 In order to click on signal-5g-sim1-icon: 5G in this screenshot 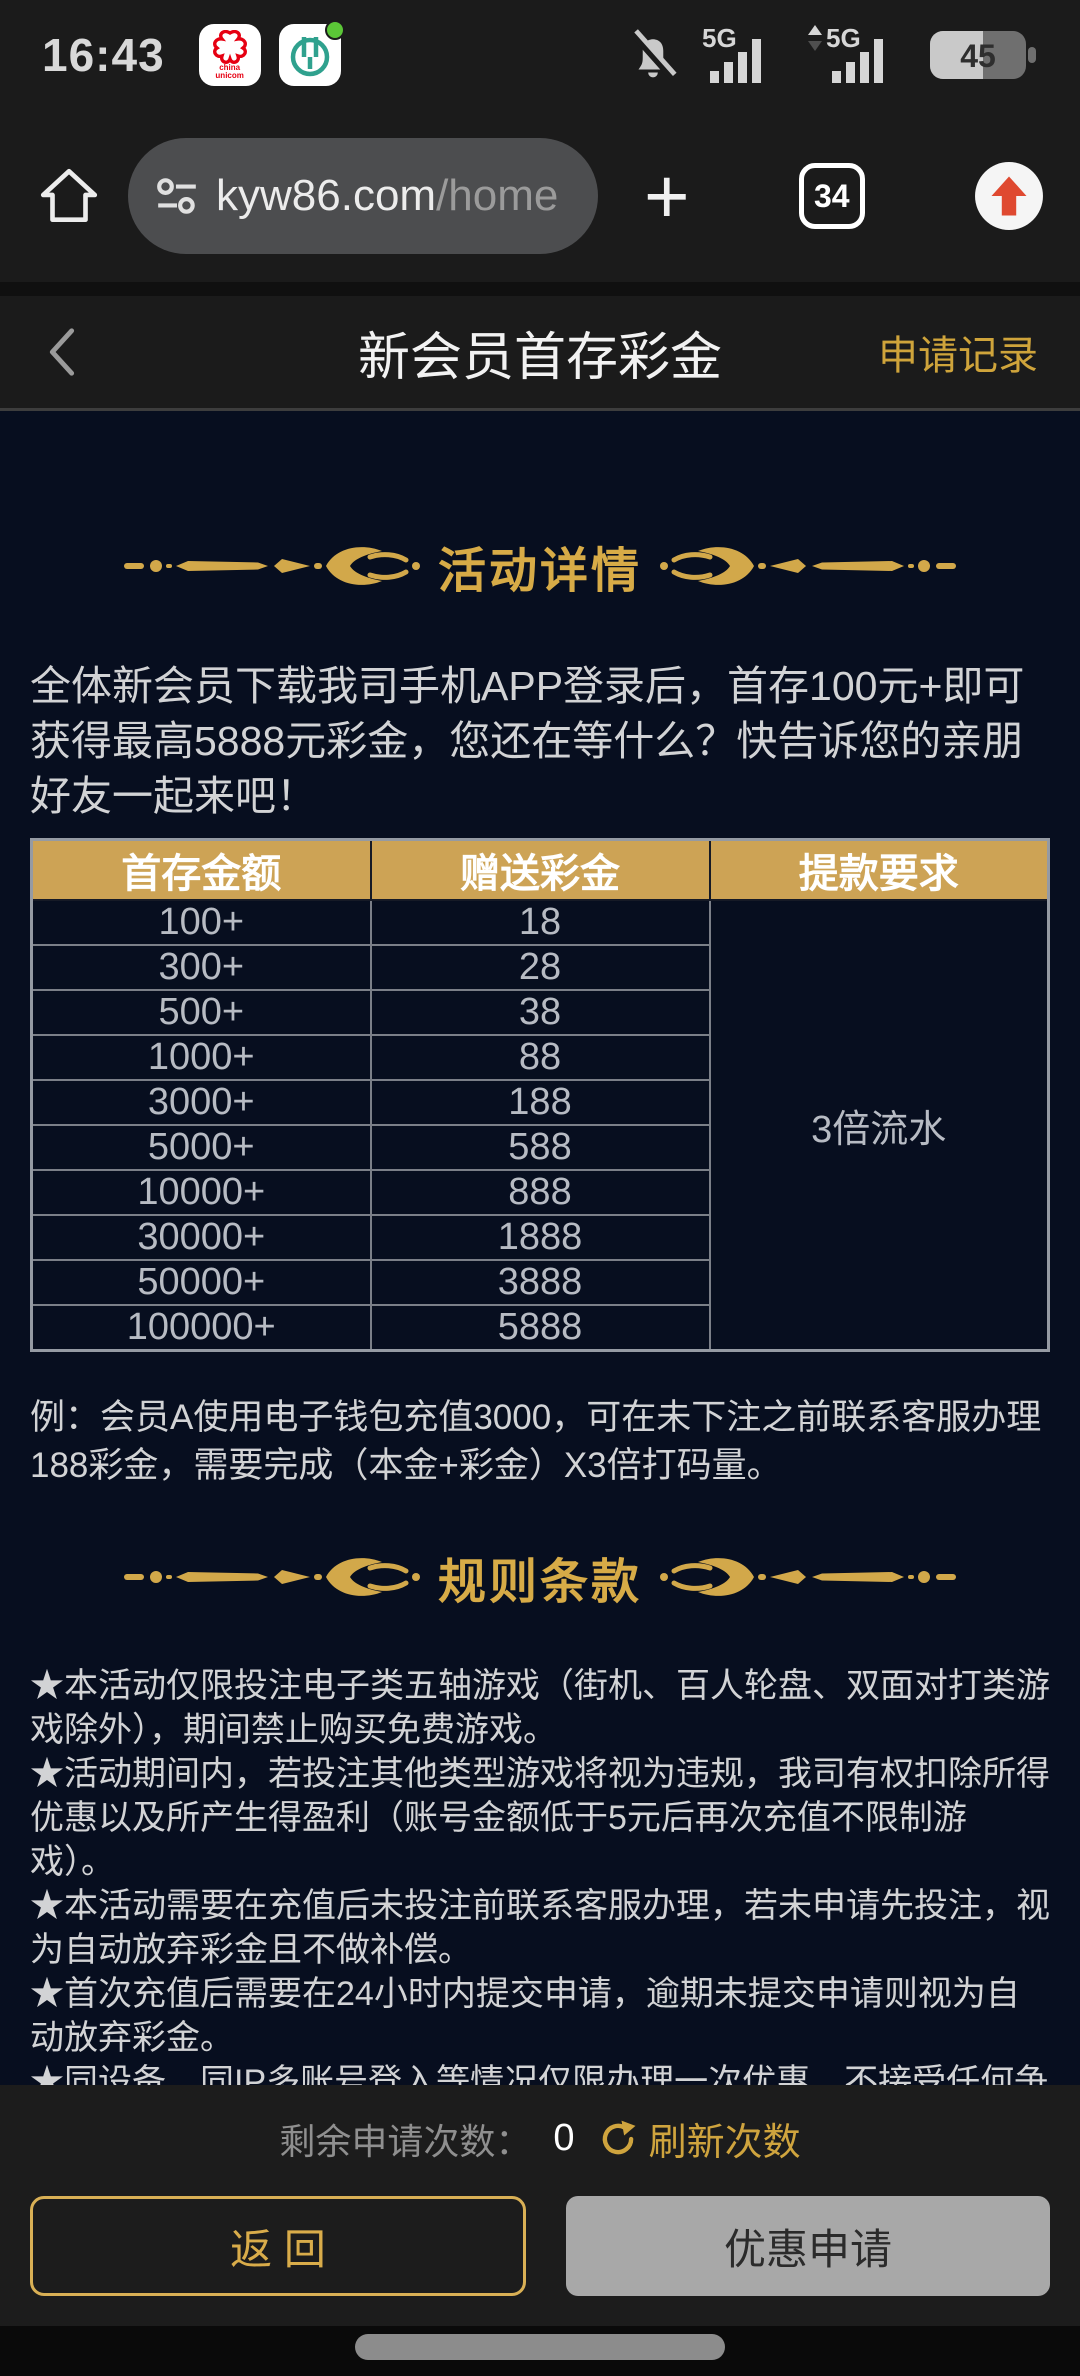, I will do `click(731, 53)`.